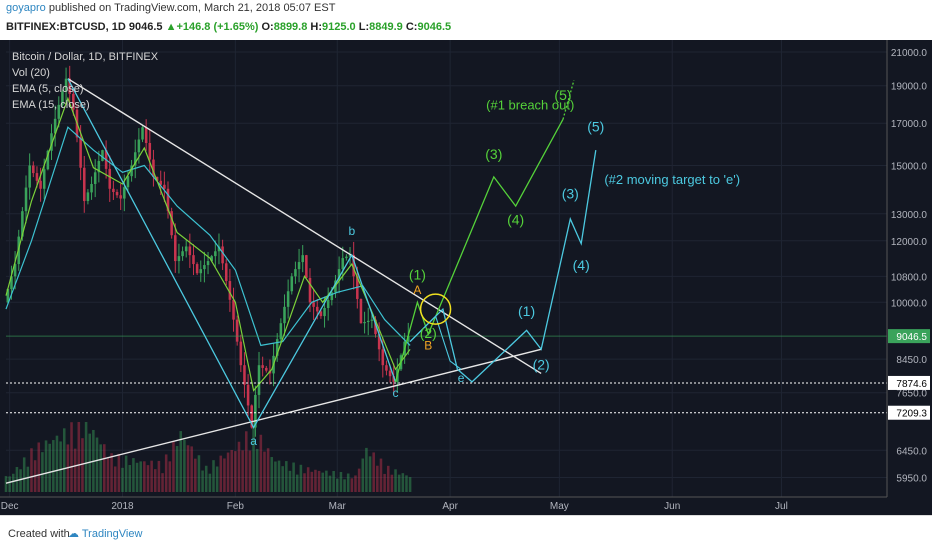  What do you see at coordinates (450, 506) in the screenshot?
I see `time-tick-label: Apr` at bounding box center [450, 506].